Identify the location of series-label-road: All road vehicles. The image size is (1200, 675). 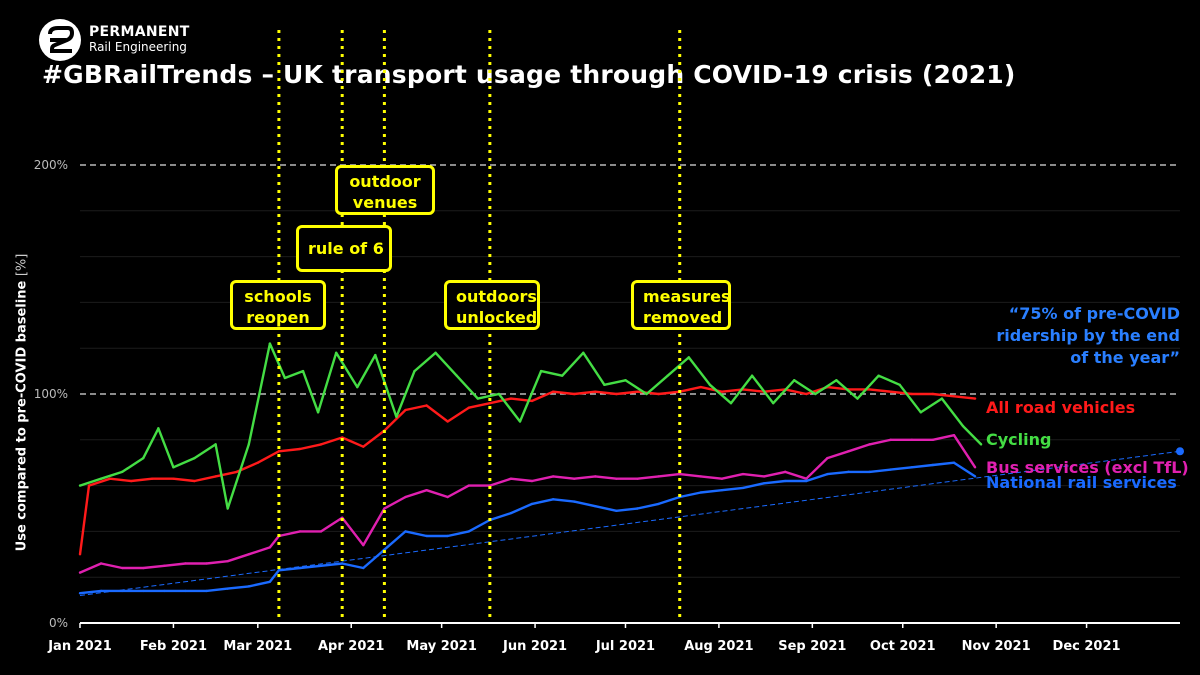
(1061, 407).